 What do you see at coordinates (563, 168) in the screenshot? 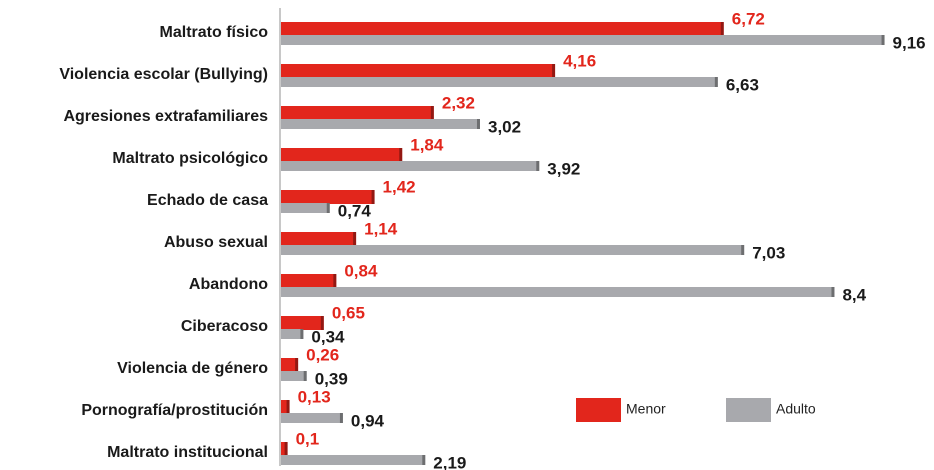
I see `value-label: 3,92` at bounding box center [563, 168].